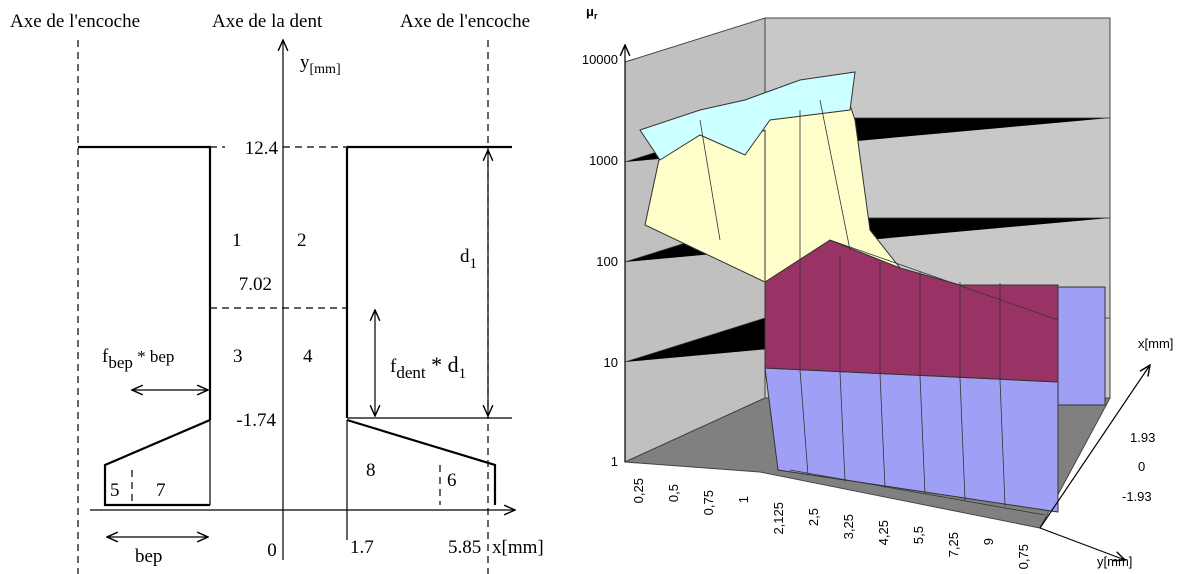  I want to click on x-tick-label: 0,25, so click(638, 490).